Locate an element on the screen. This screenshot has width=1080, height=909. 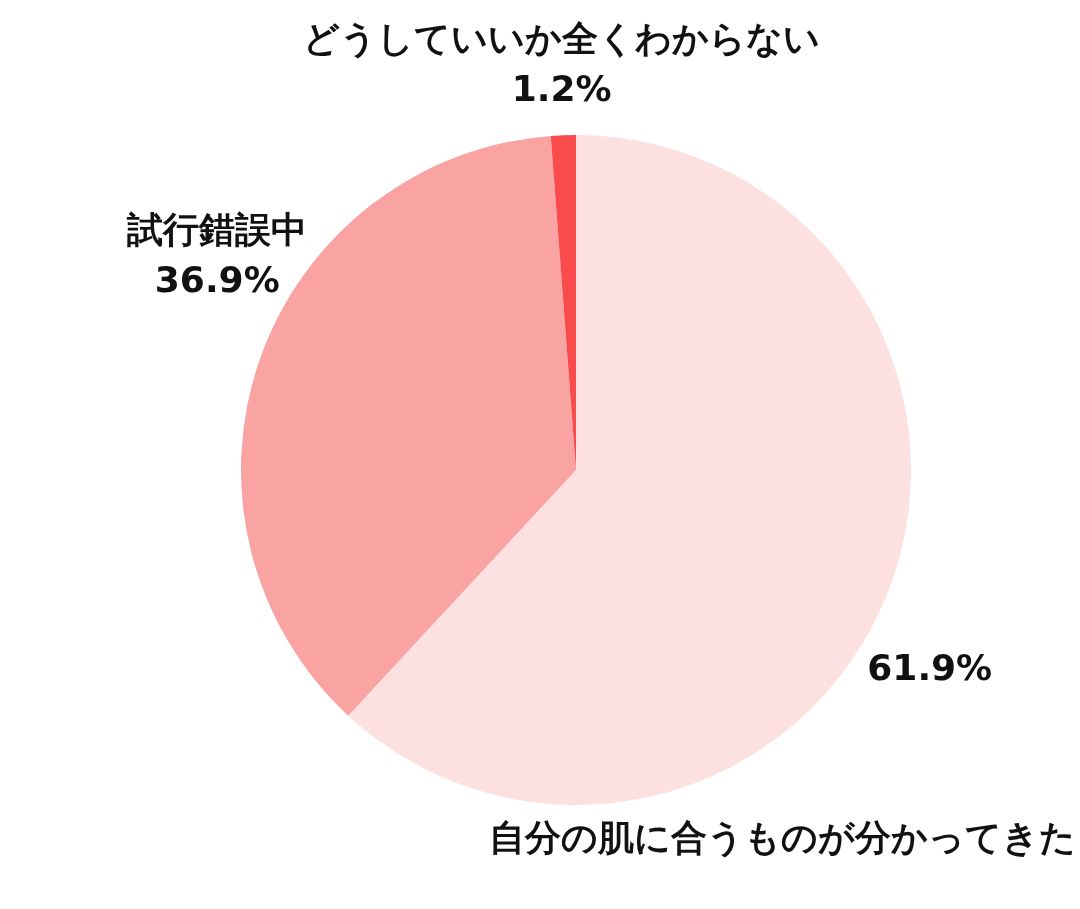
slice-label: どうしていいか全くわからない is located at coordinates (562, 39).